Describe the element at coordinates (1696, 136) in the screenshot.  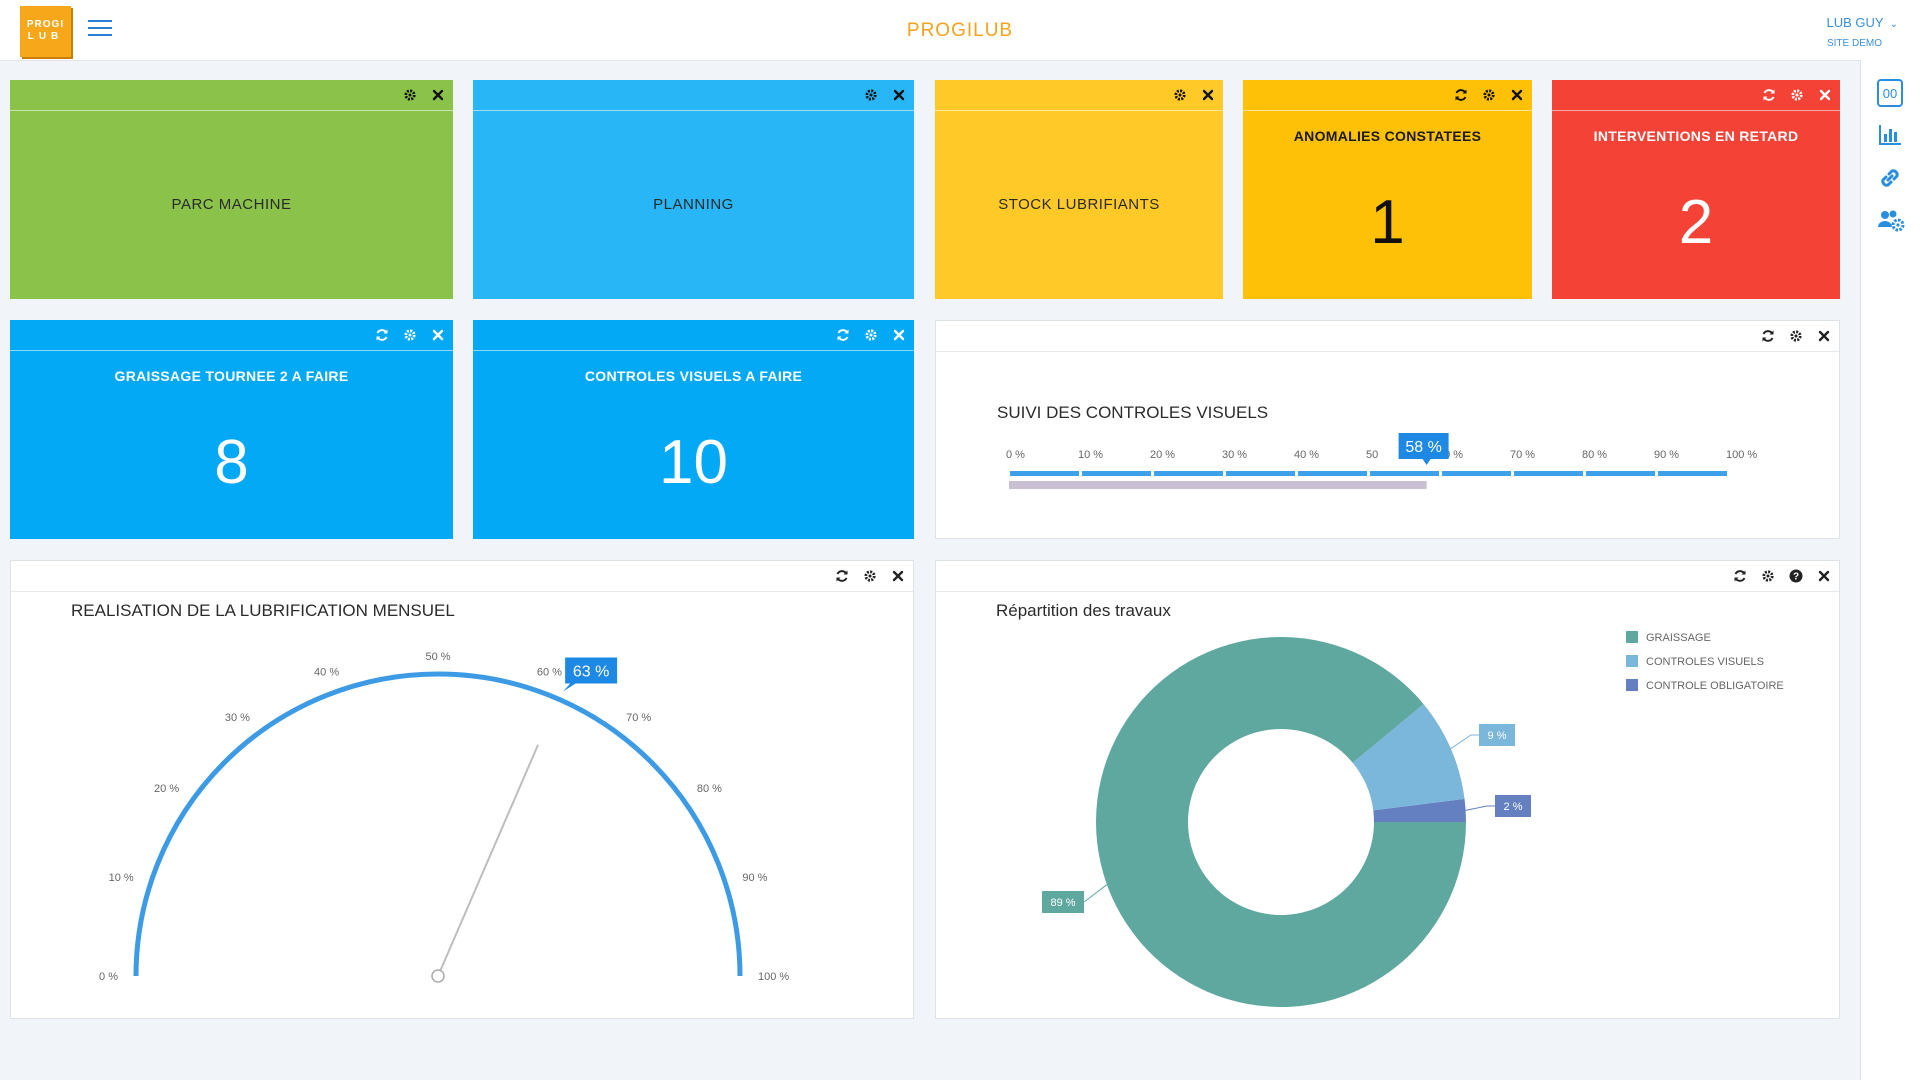
I see `tile-title: INTERVENTIONS EN RETARD` at that location.